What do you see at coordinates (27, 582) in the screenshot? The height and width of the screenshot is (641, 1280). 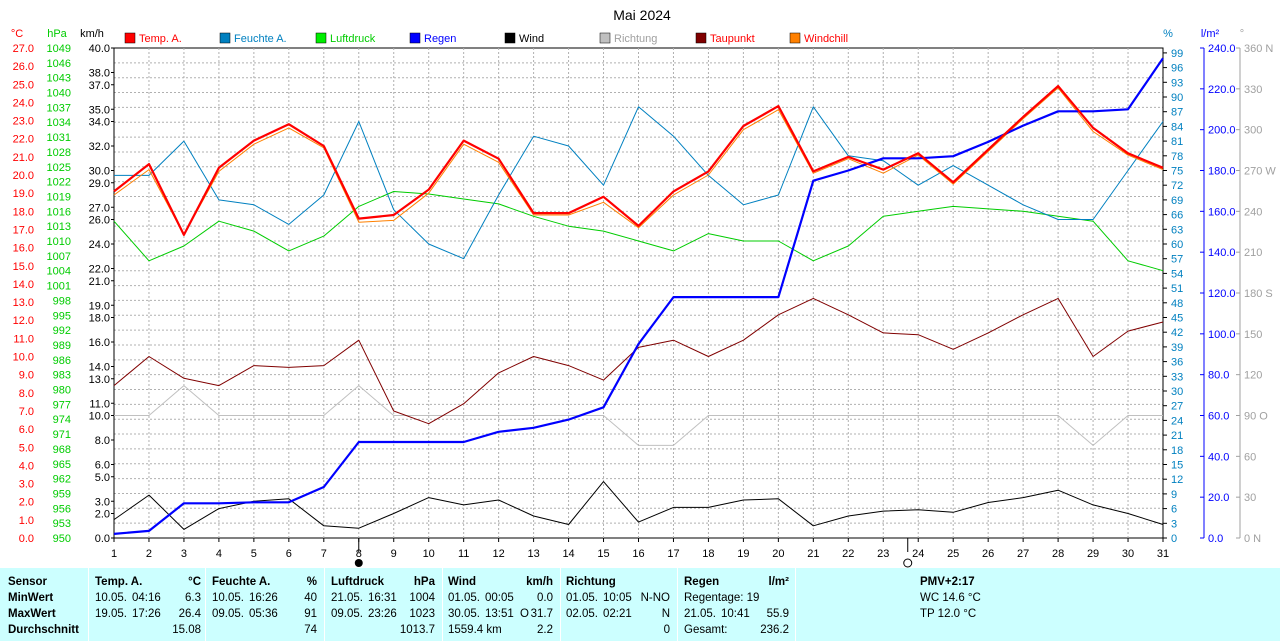 I see `stats-sensor-title: Sensor` at bounding box center [27, 582].